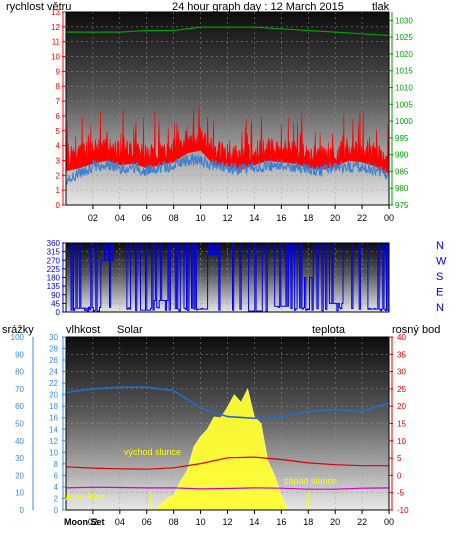 The height and width of the screenshot is (555, 456). Describe the element at coordinates (401, 493) in the screenshot. I see `temperature-y-tick-label: -5` at that location.